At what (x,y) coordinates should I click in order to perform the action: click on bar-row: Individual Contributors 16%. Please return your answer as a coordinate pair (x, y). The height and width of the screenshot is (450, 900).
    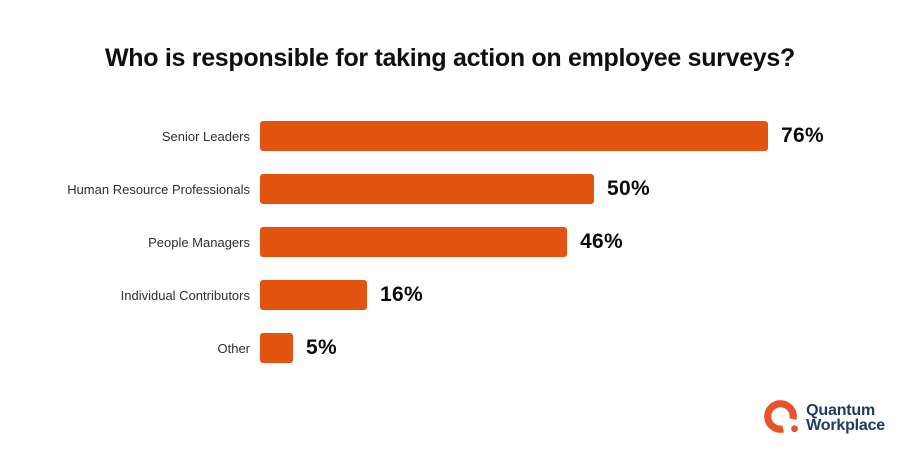
    Looking at the image, I should click on (412, 295).